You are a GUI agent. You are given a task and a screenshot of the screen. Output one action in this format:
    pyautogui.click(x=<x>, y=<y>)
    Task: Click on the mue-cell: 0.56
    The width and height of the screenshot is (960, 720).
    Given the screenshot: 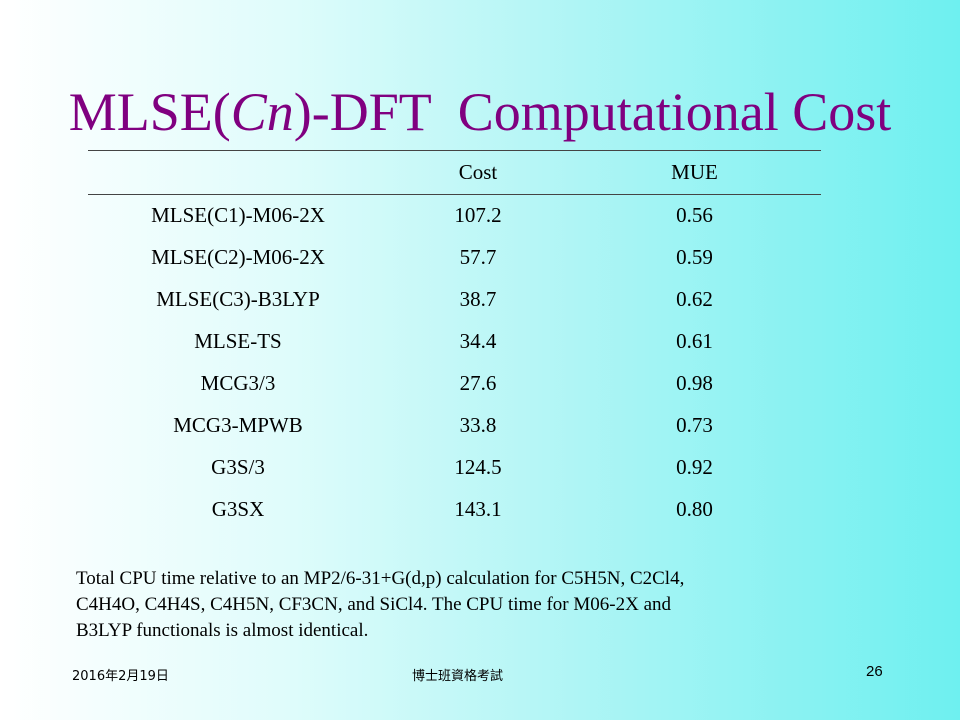 What is the action you would take?
    pyautogui.click(x=694, y=215)
    